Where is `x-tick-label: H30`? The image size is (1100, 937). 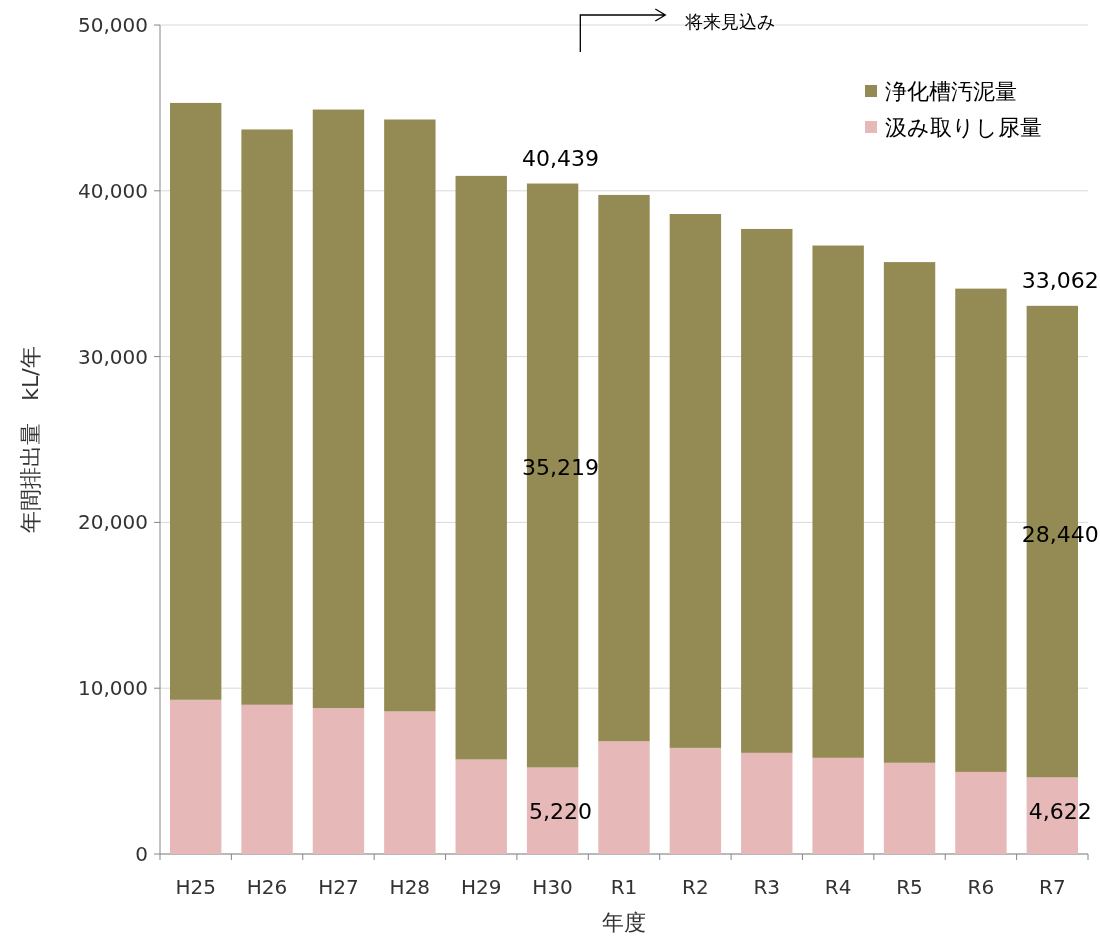 x-tick-label: H30 is located at coordinates (552, 887).